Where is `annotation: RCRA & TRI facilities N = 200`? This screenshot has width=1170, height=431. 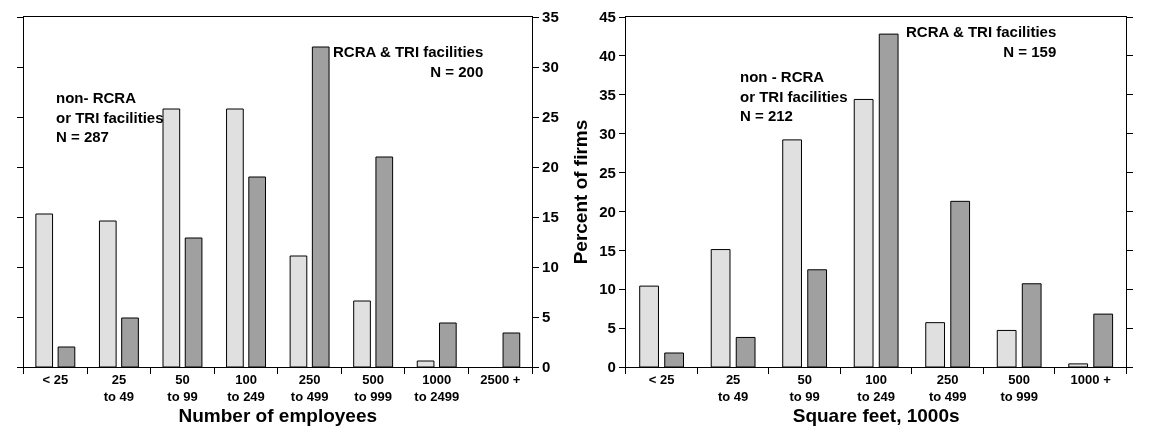 annotation: RCRA & TRI facilities N = 200 is located at coordinates (408, 61).